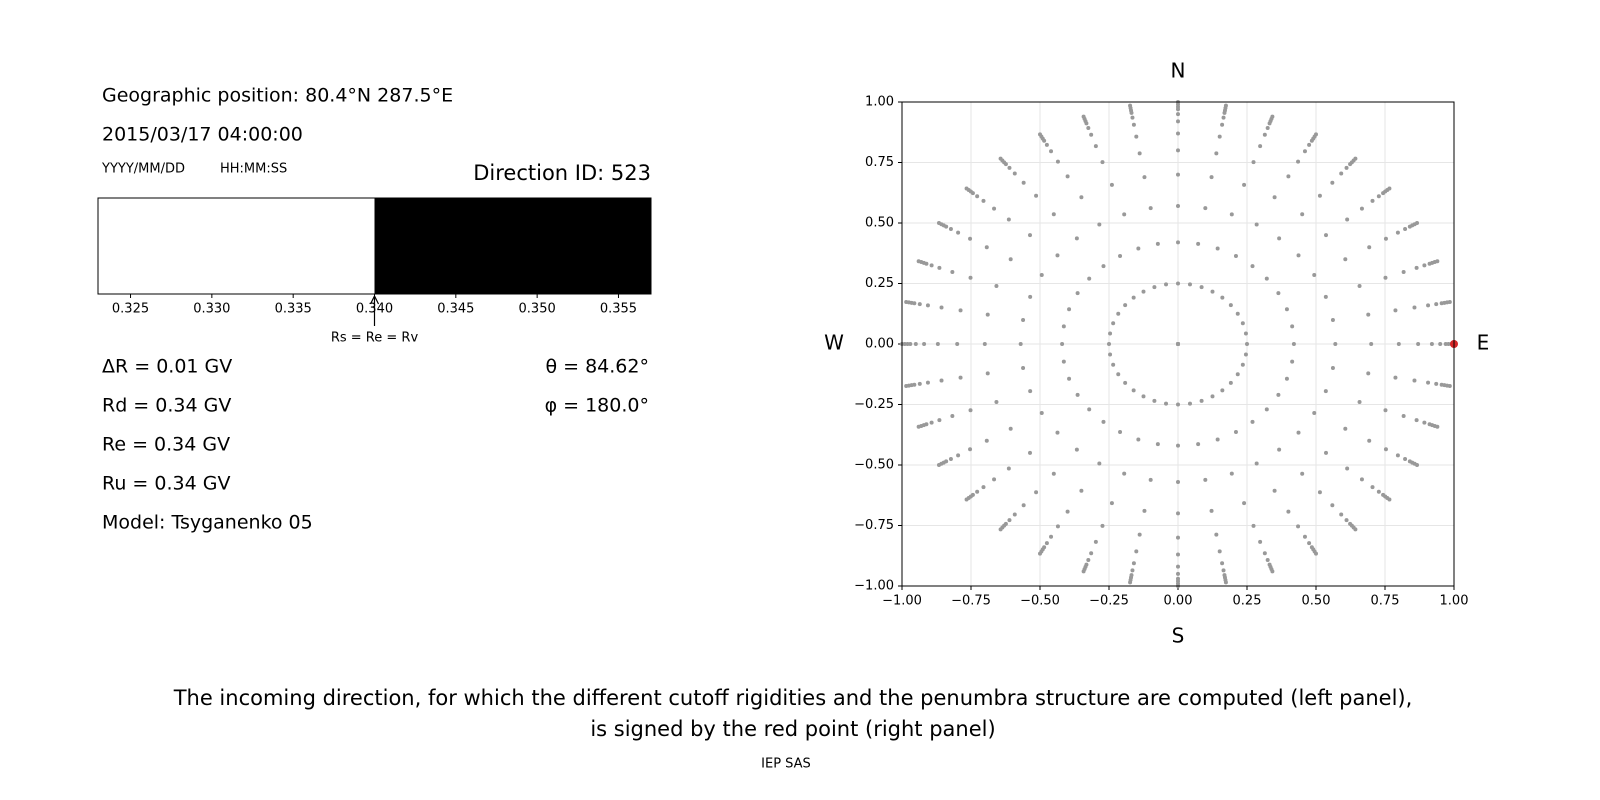 The height and width of the screenshot is (800, 1600). I want to click on direction-id: Direction ID: 523, so click(562, 173).